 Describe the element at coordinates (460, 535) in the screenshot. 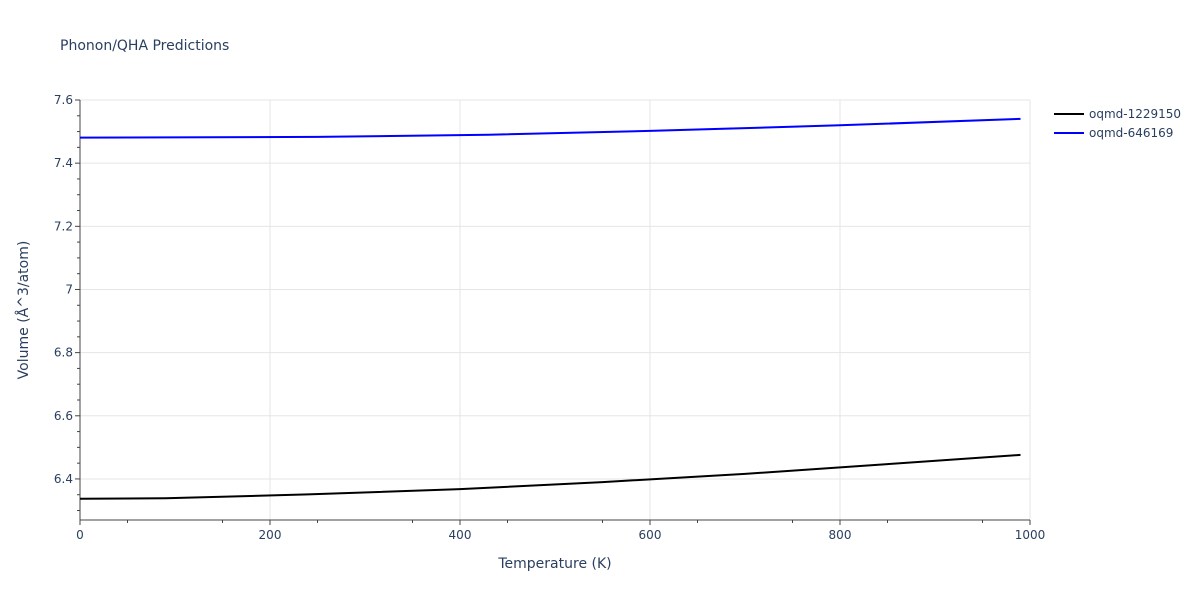

I see `x-tick-label: 400` at that location.